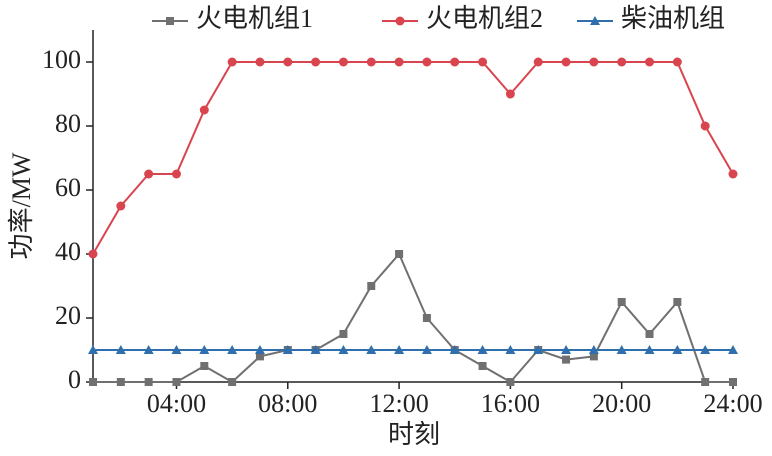  Describe the element at coordinates (74, 379) in the screenshot. I see `y-tick-label: 0` at that location.